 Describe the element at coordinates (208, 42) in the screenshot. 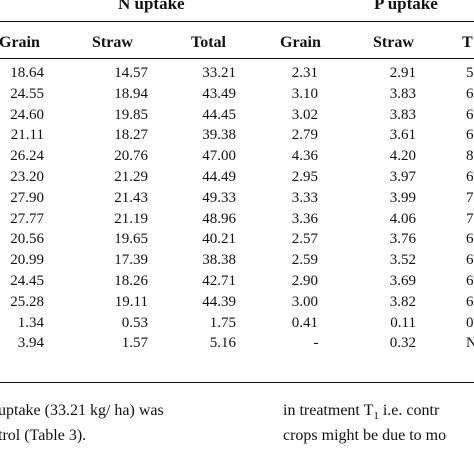

I see `col-header-n-total: Total` at that location.